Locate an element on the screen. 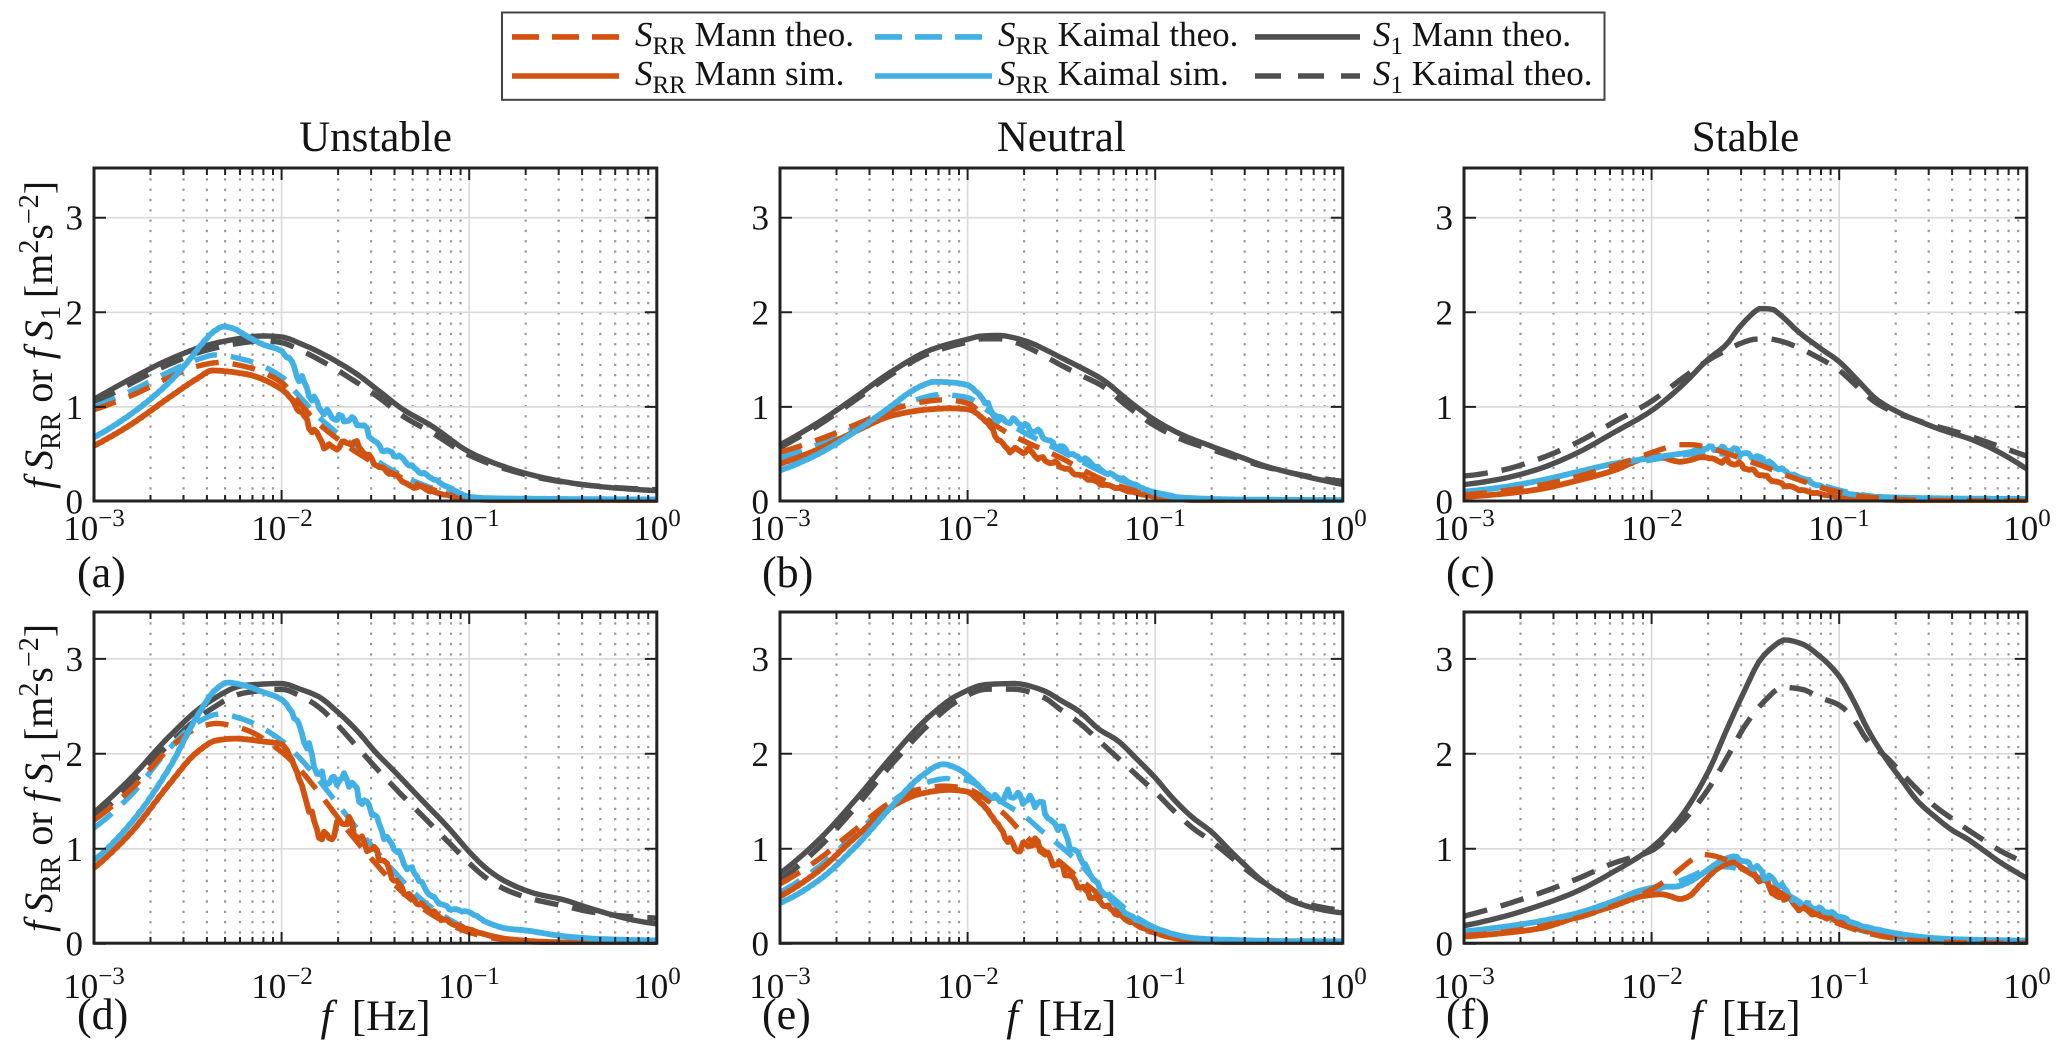 The width and height of the screenshot is (2067, 1052). svg-text: Neutral is located at coordinates (1061, 137).